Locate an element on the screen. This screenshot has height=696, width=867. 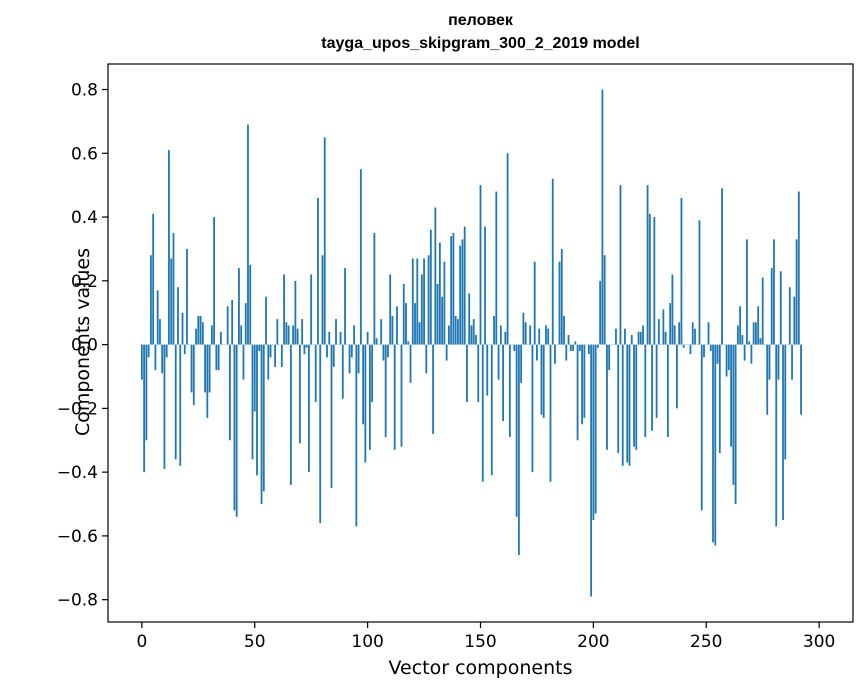
x-tick-label: 100 is located at coordinates (367, 642).